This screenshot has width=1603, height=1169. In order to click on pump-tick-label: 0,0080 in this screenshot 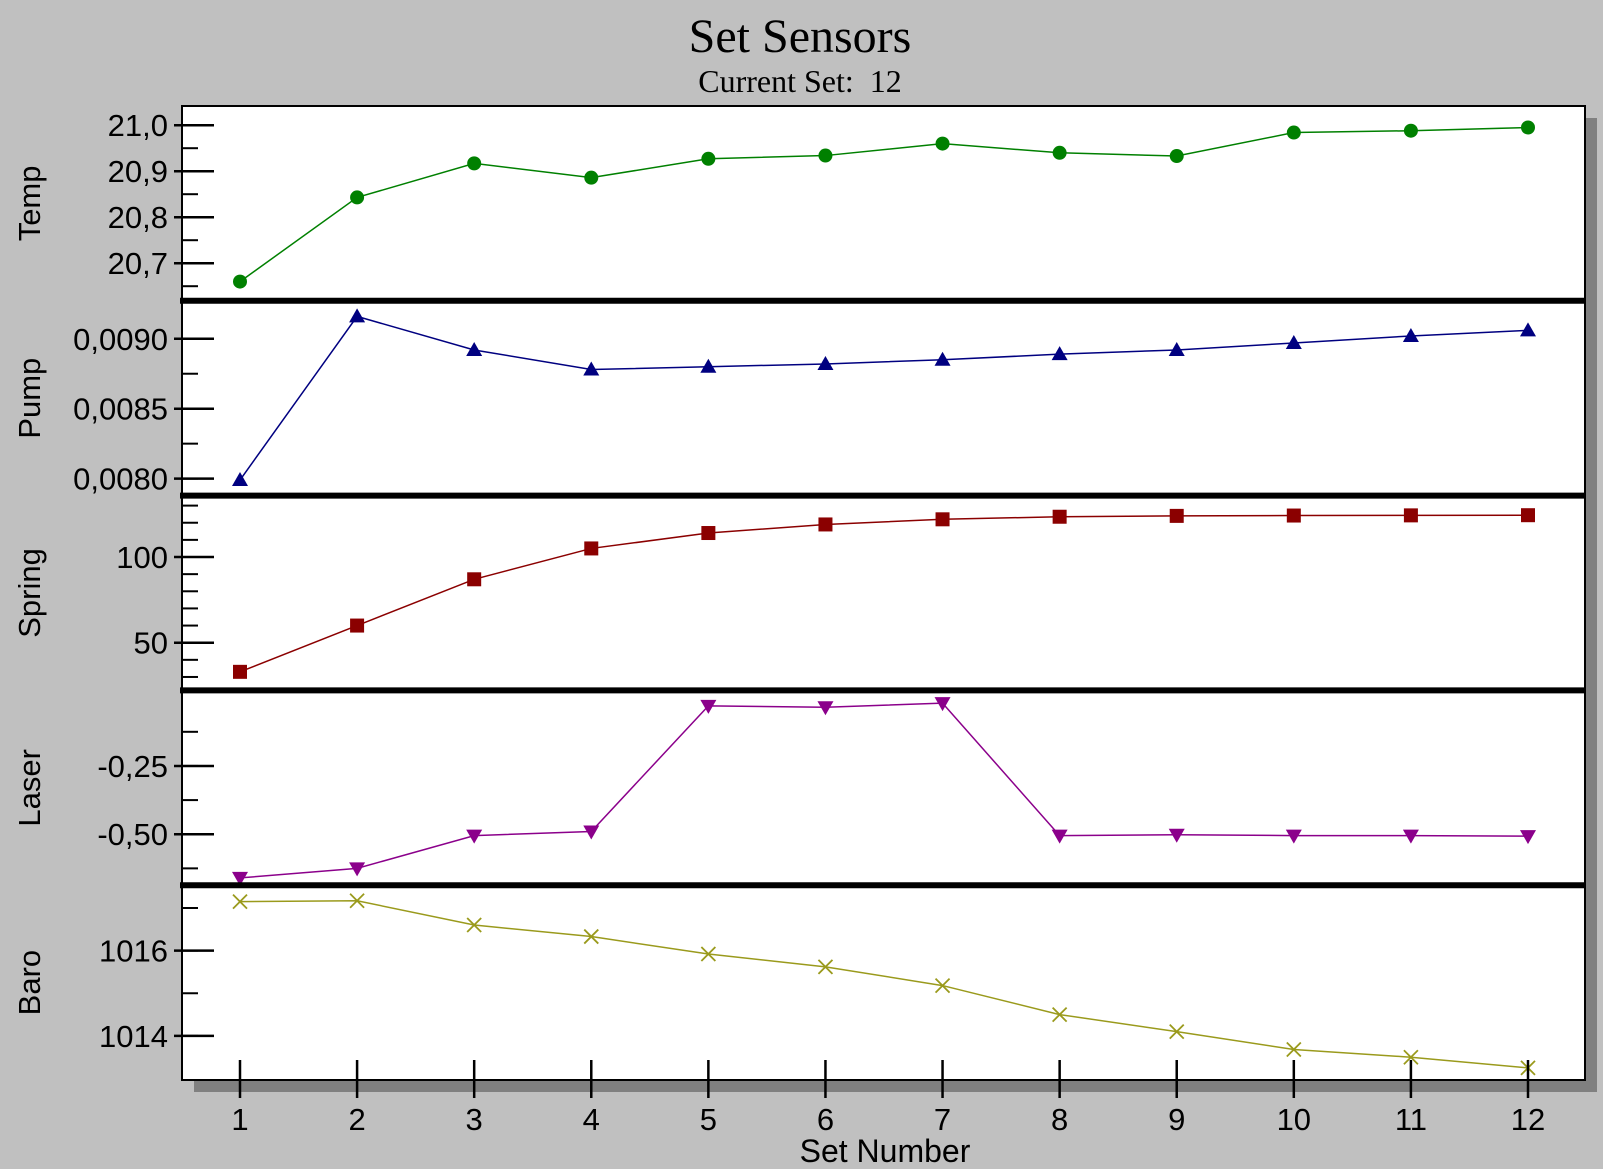, I will do `click(120, 479)`.